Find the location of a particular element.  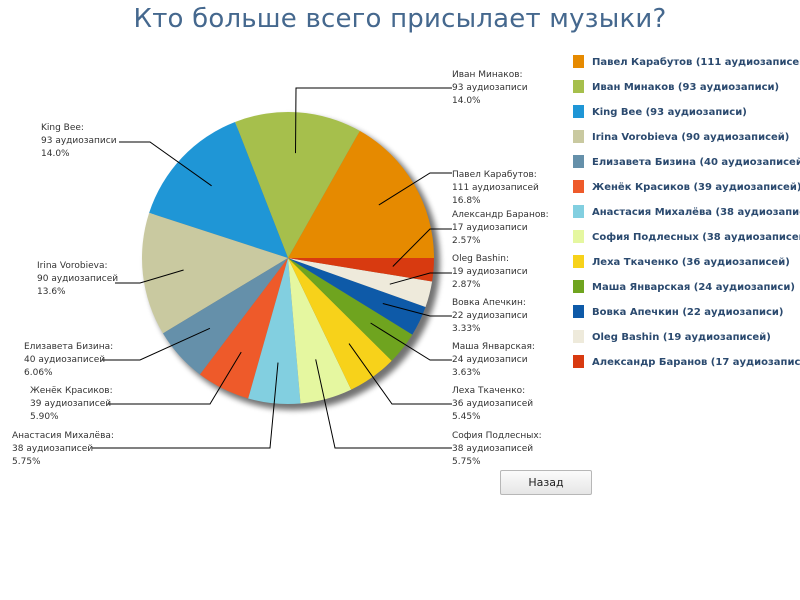

slice-label: 3.33% is located at coordinates (466, 329).